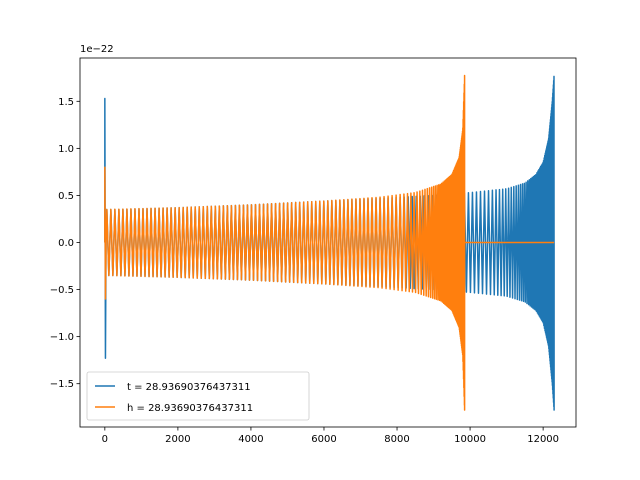  I want to click on y-axis: −1.5 −1.0 −0.5 0.0 0.5 1.0 1.5, so click(65, 243).